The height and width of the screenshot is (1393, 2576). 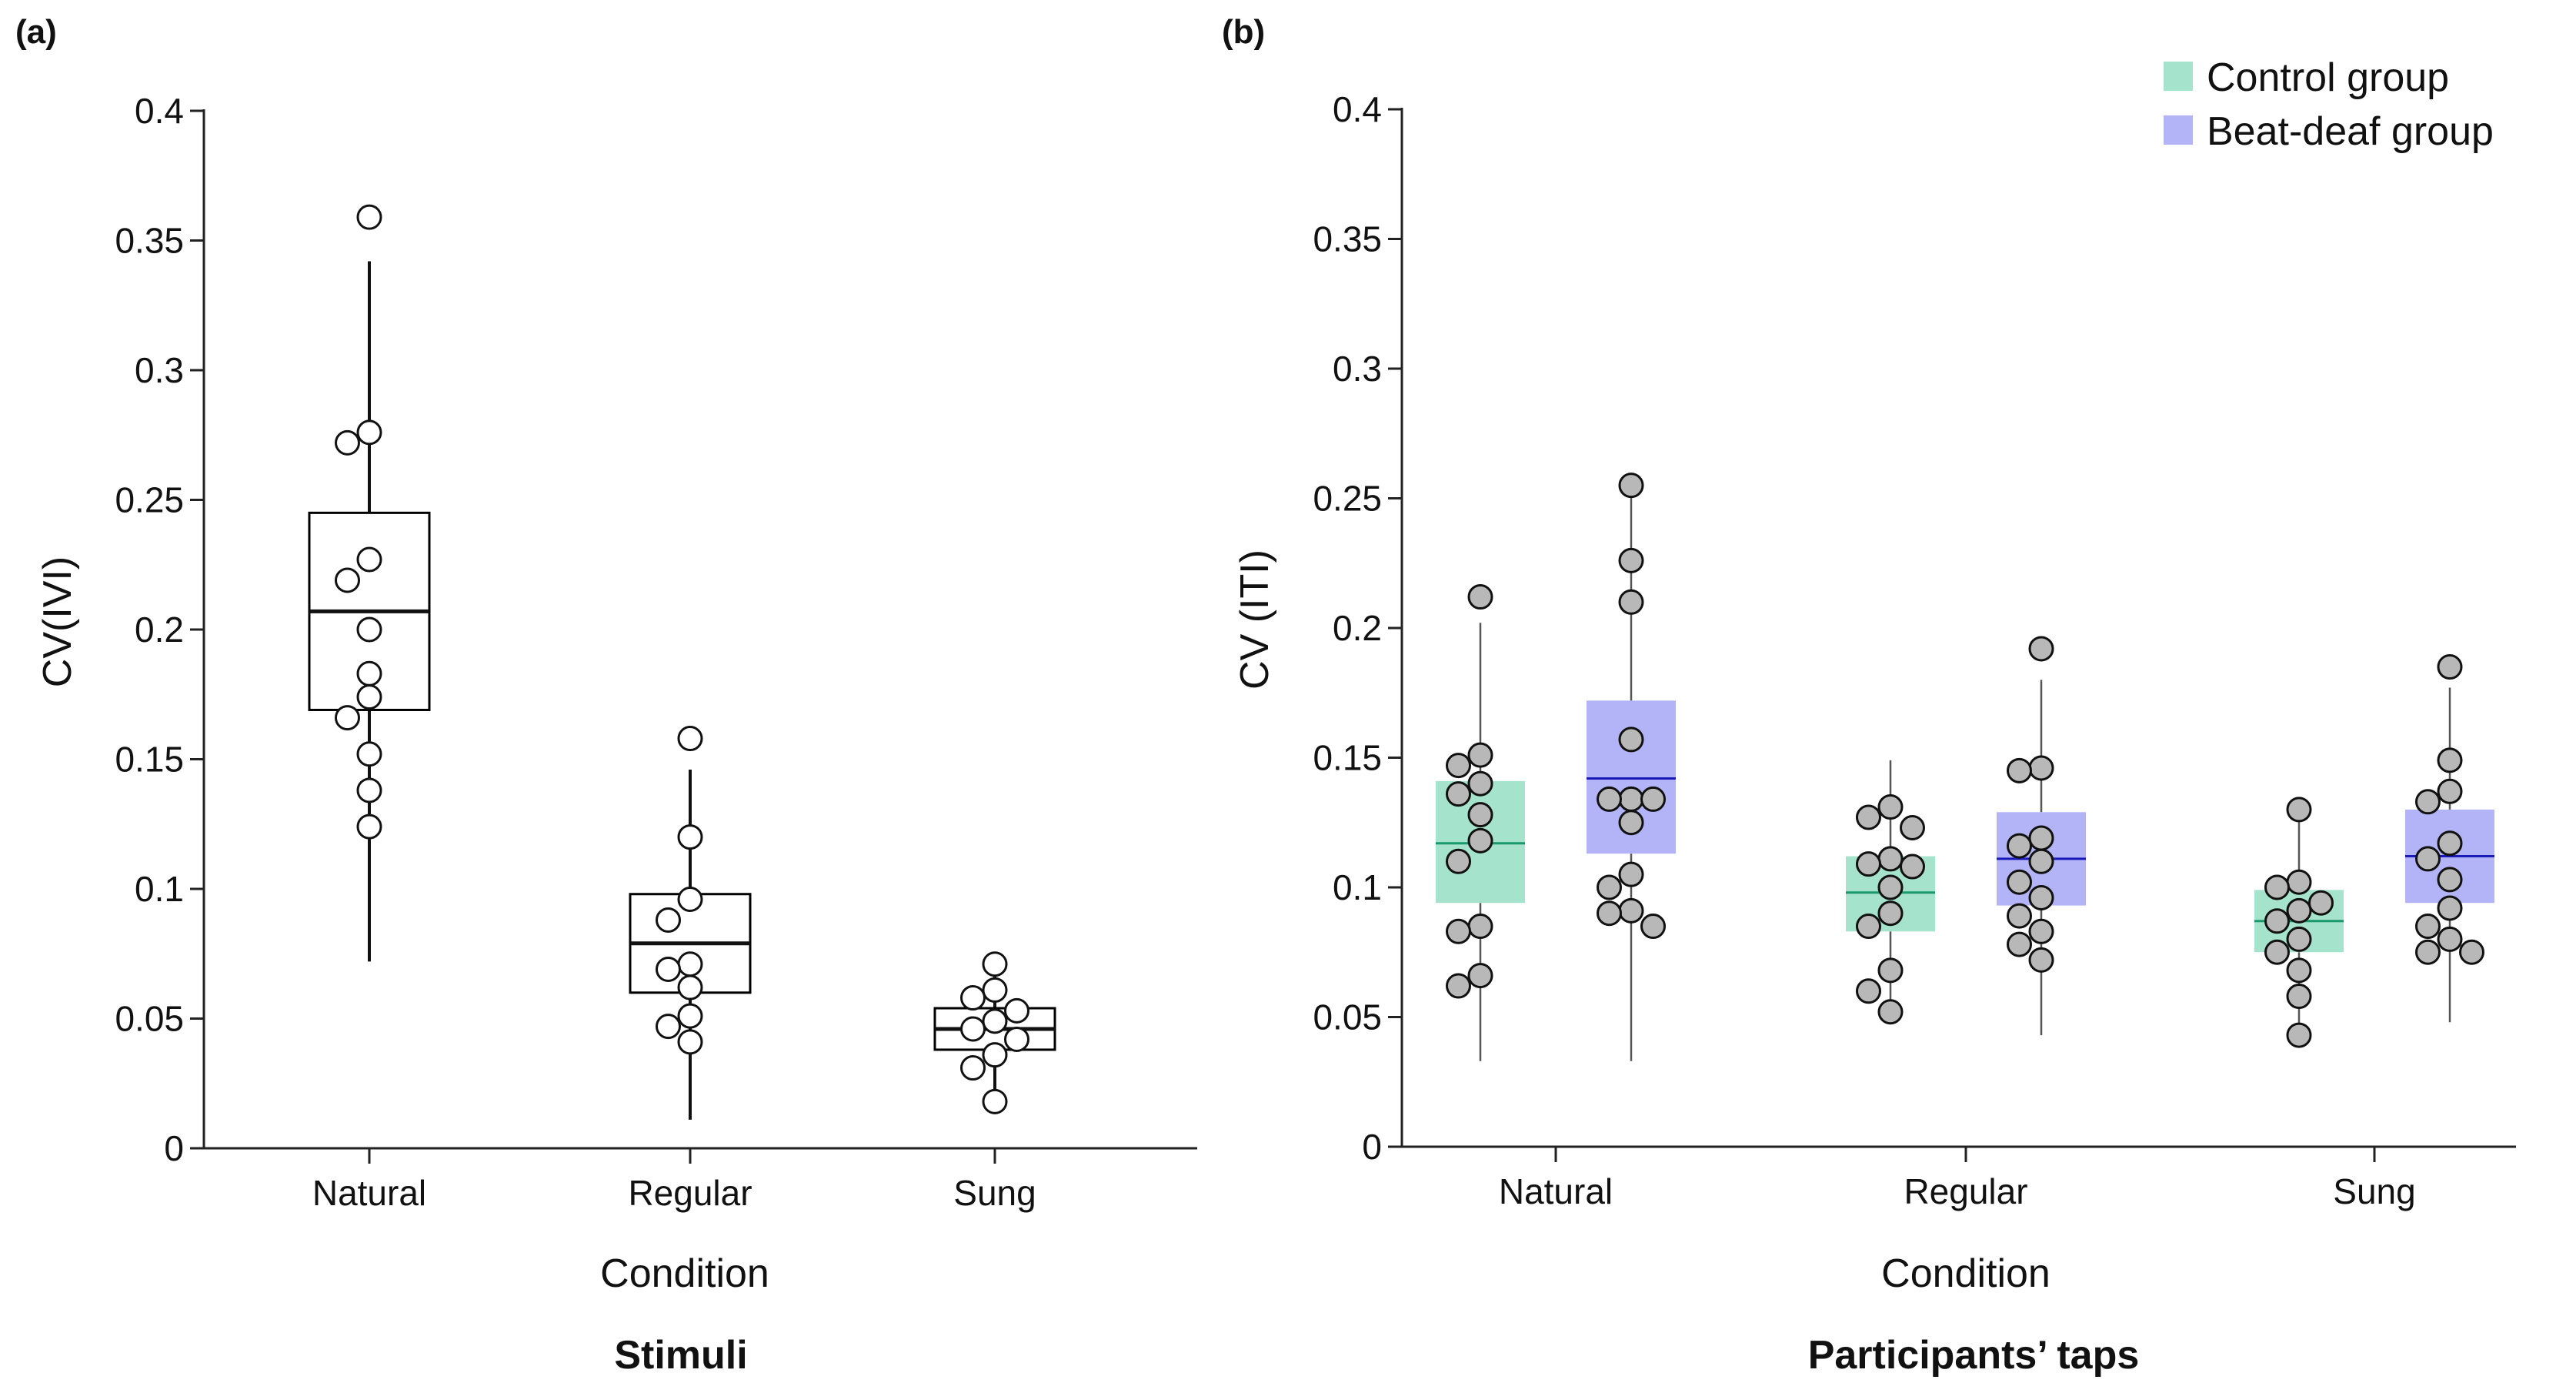 I want to click on y-tick-label: 0.4, so click(x=159, y=111).